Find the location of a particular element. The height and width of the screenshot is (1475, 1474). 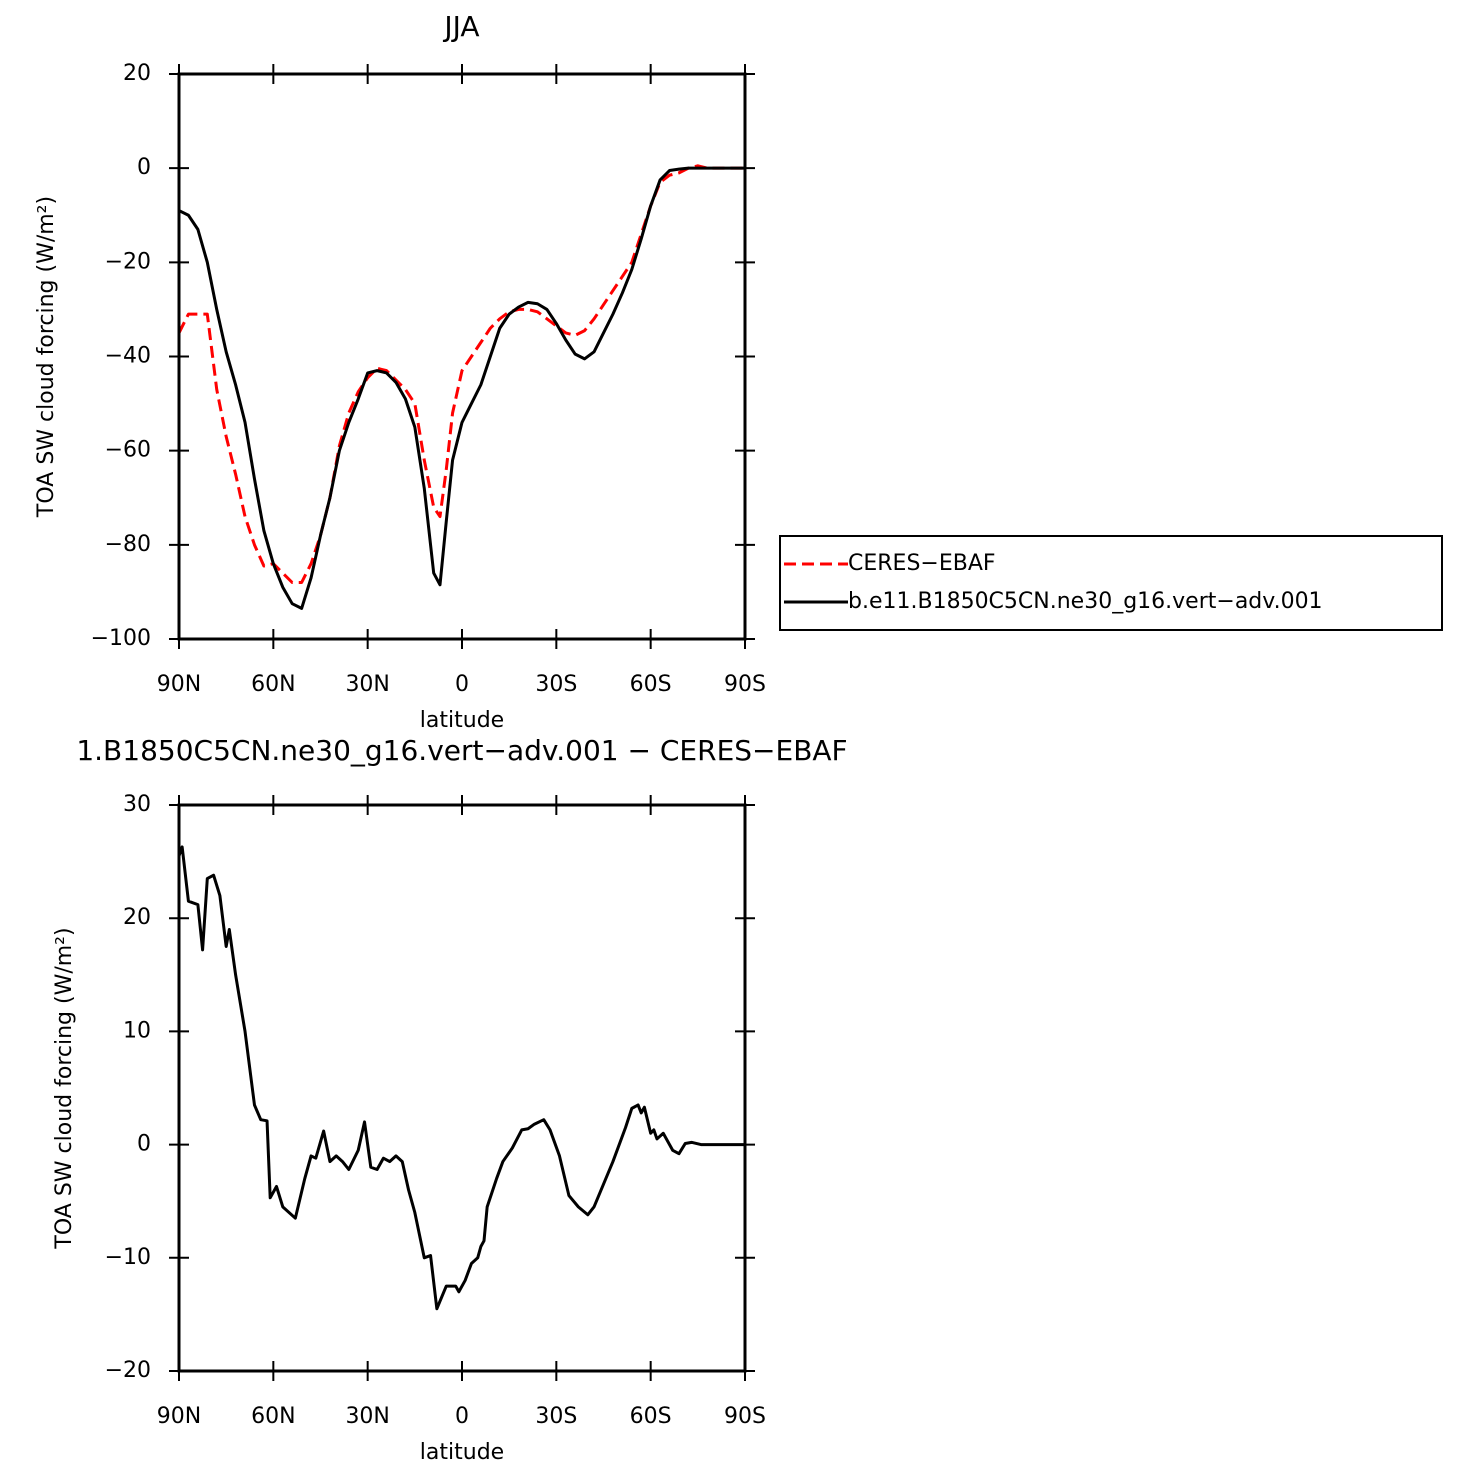

y-tick-label: −80 is located at coordinates (128, 544).